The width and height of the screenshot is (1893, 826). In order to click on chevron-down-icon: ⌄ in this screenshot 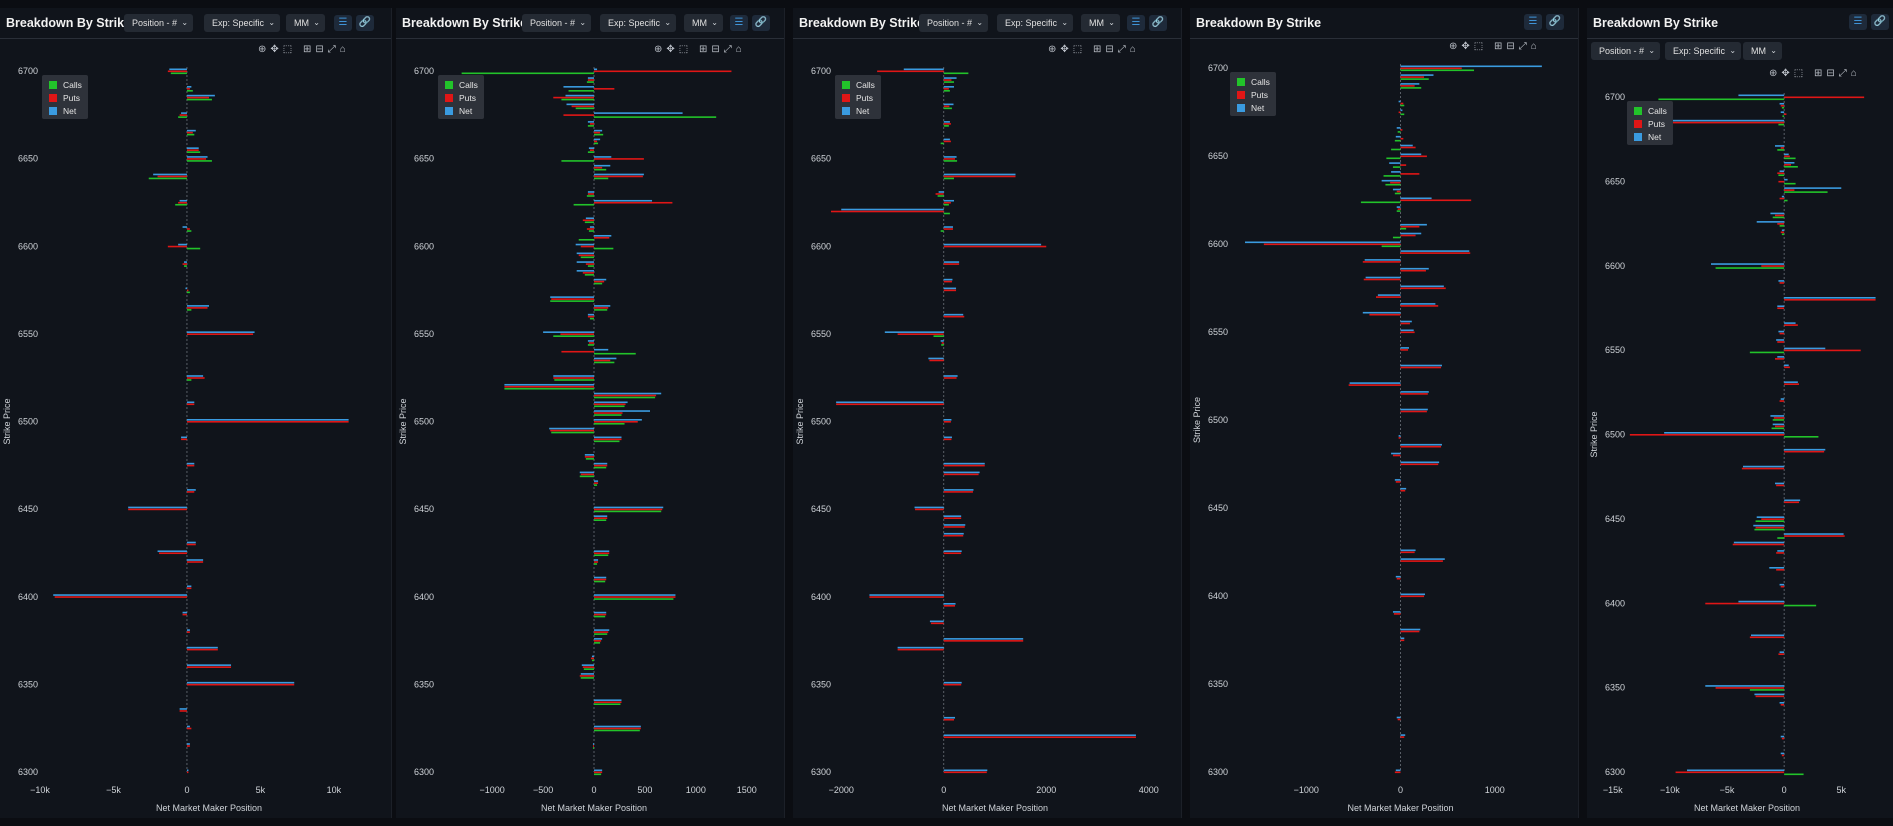, I will do `click(668, 22)`.